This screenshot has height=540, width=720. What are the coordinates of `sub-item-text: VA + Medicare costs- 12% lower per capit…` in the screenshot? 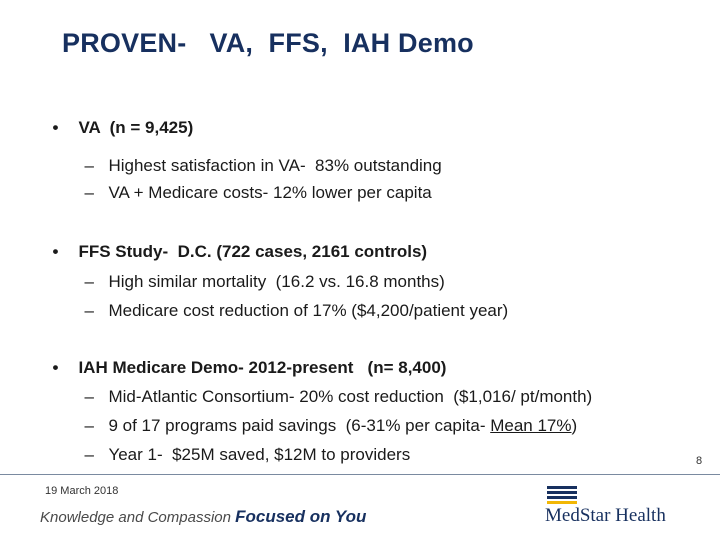 It's located at (270, 192).